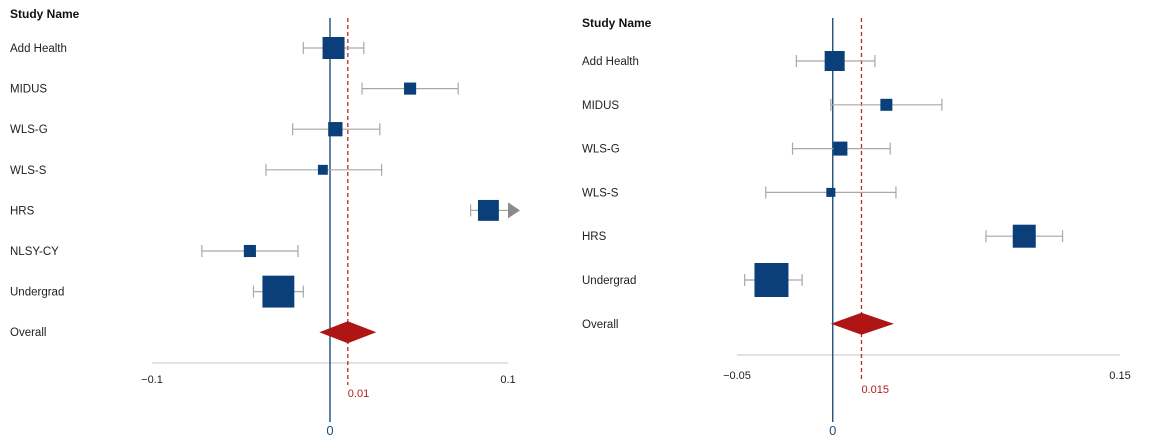 This screenshot has height=438, width=1157. I want to click on reference-value-label: 0.01, so click(358, 394).